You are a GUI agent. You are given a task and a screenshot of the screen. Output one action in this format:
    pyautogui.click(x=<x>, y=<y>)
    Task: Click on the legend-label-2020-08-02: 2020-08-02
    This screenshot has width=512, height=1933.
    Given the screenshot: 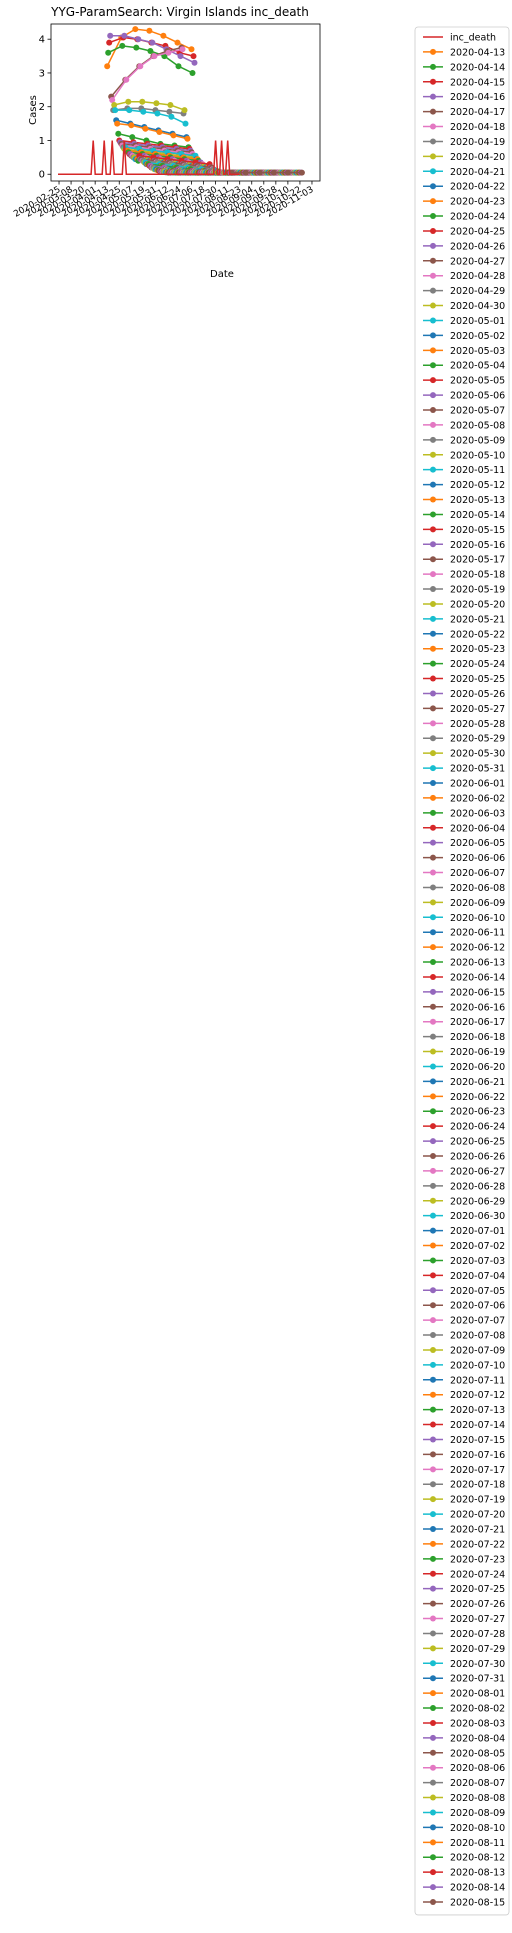 What is the action you would take?
    pyautogui.click(x=477, y=1709)
    